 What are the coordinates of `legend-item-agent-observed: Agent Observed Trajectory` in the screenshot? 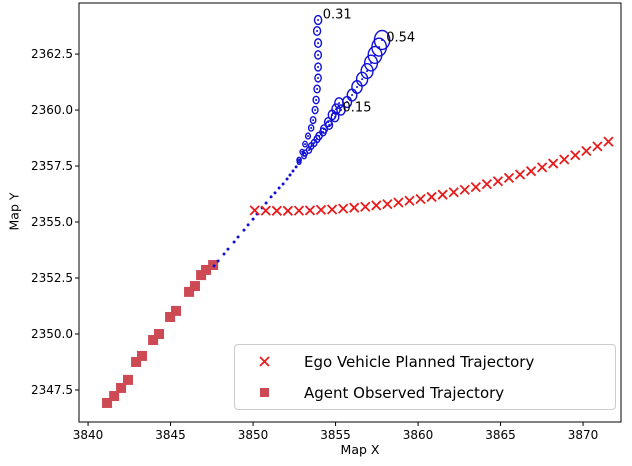 It's located at (425, 392).